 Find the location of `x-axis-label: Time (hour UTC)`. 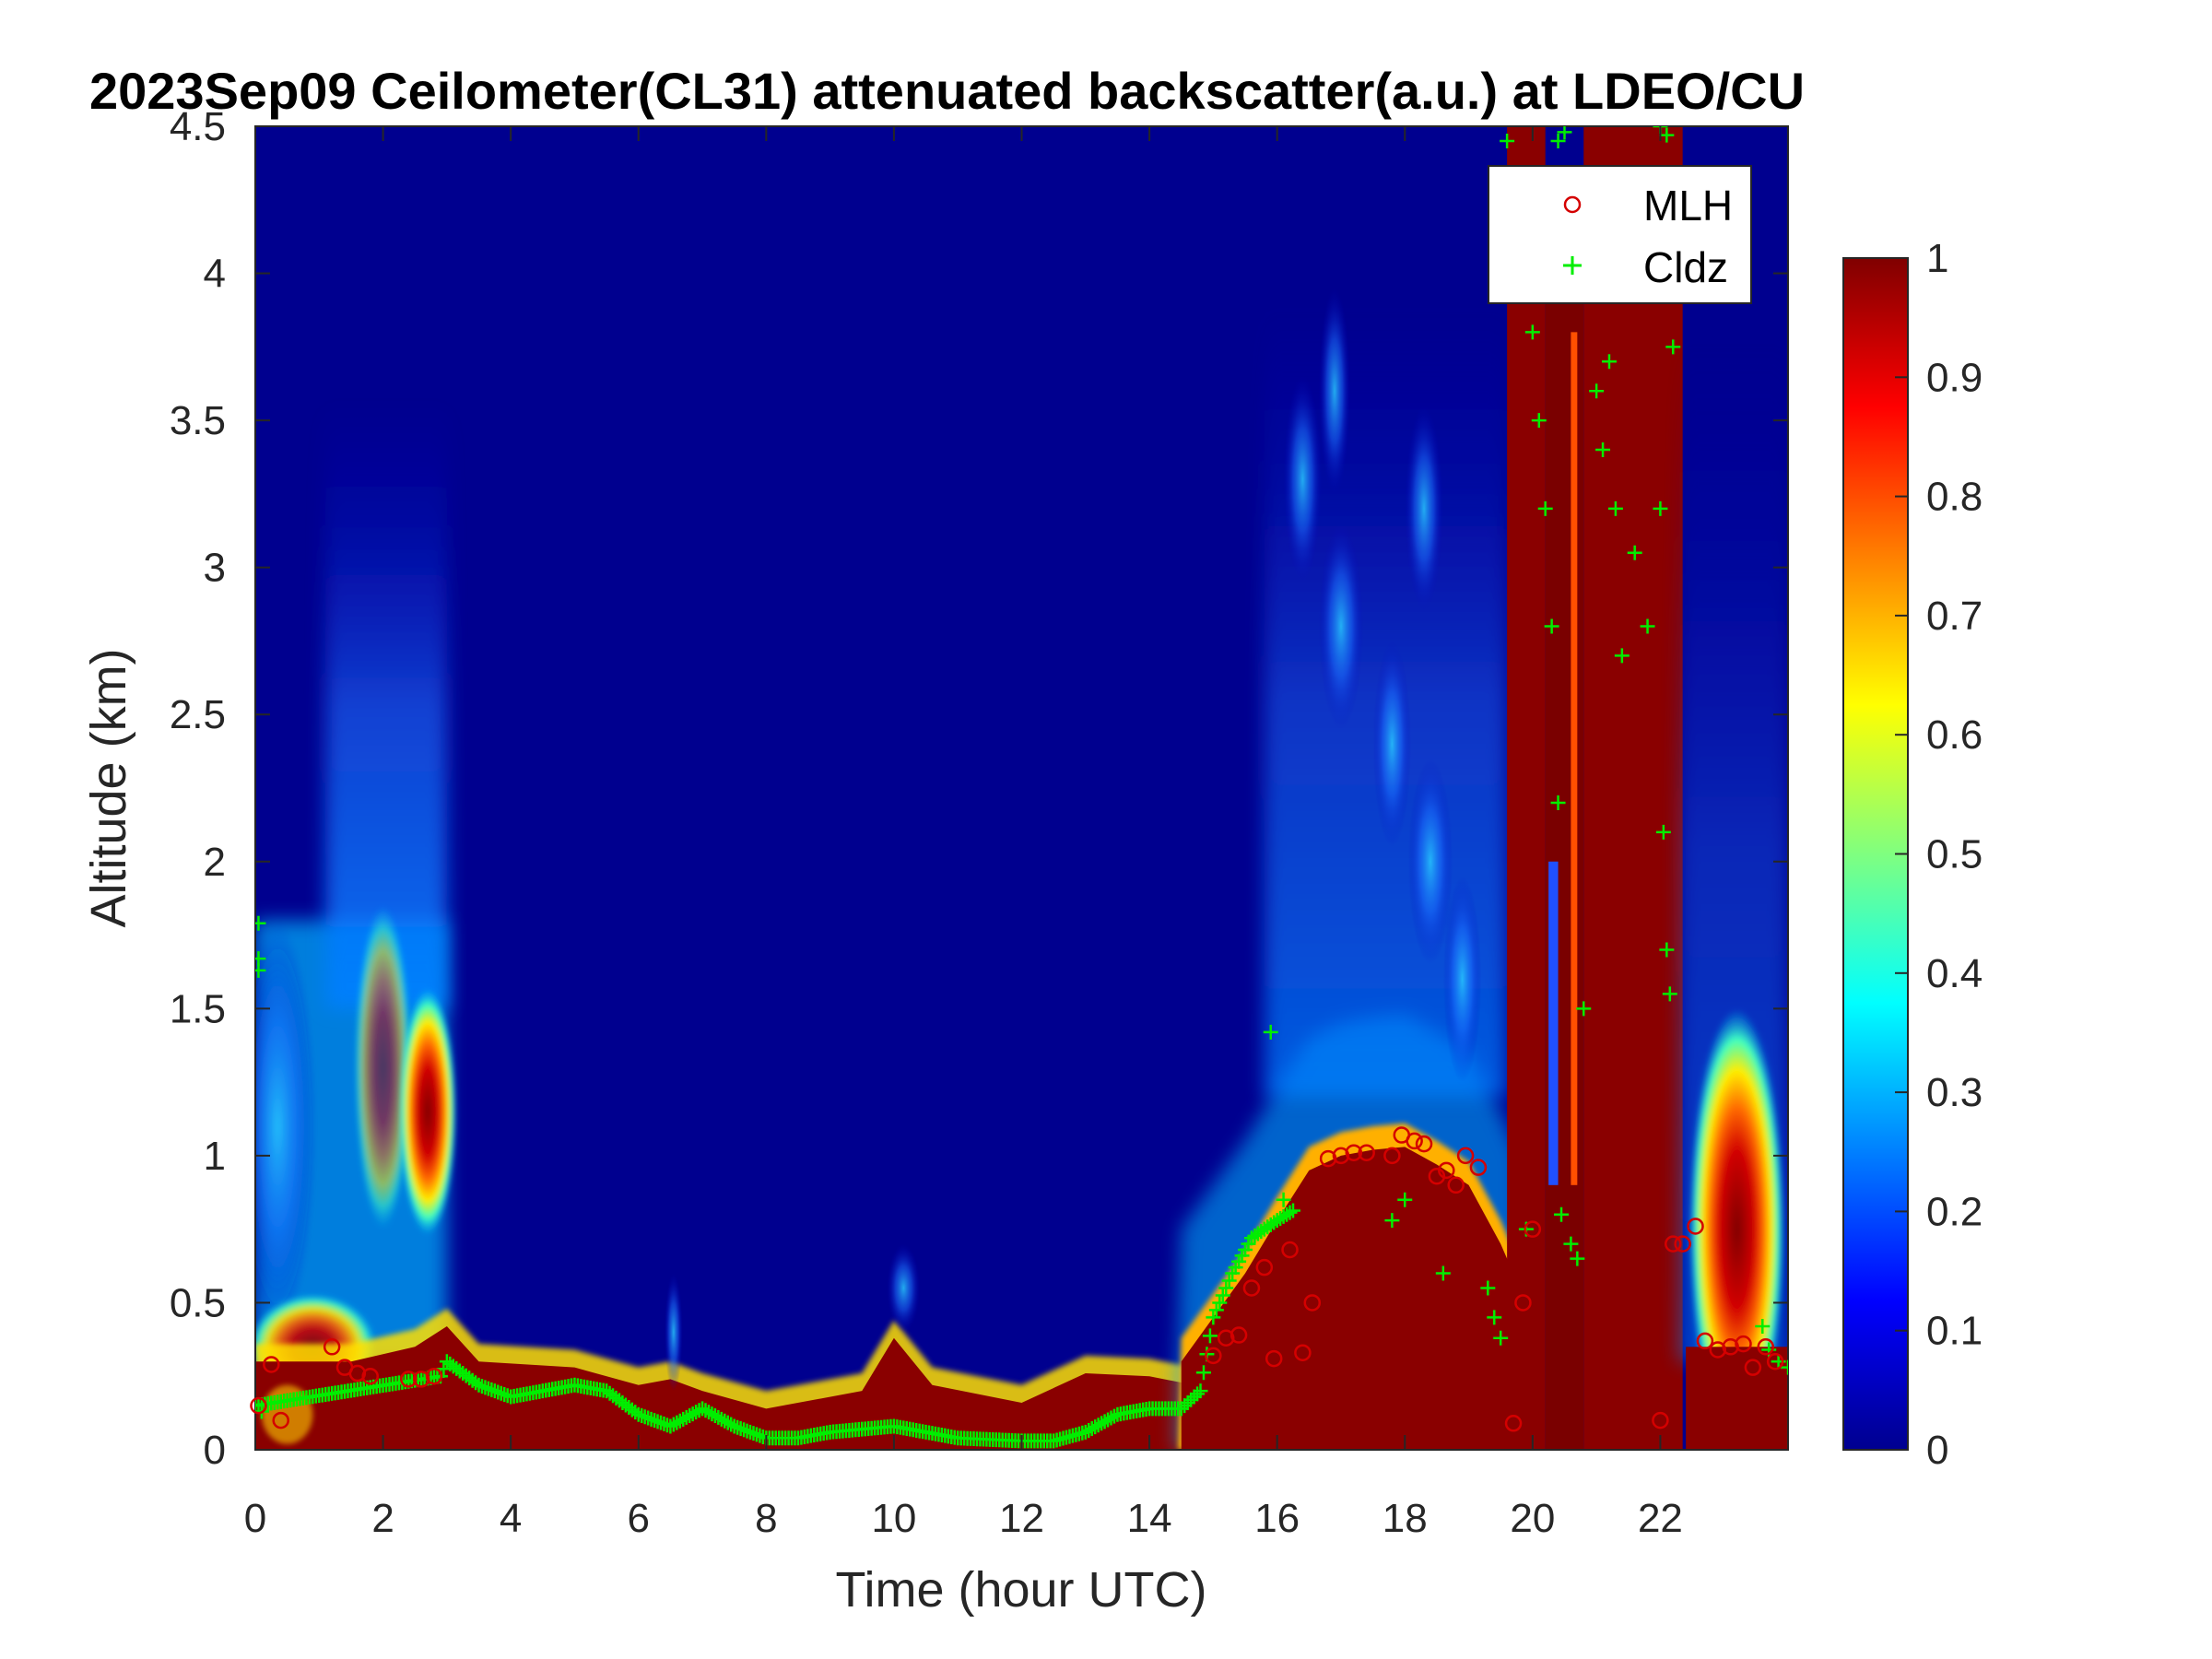

x-axis-label: Time (hour UTC) is located at coordinates (1020, 1590).